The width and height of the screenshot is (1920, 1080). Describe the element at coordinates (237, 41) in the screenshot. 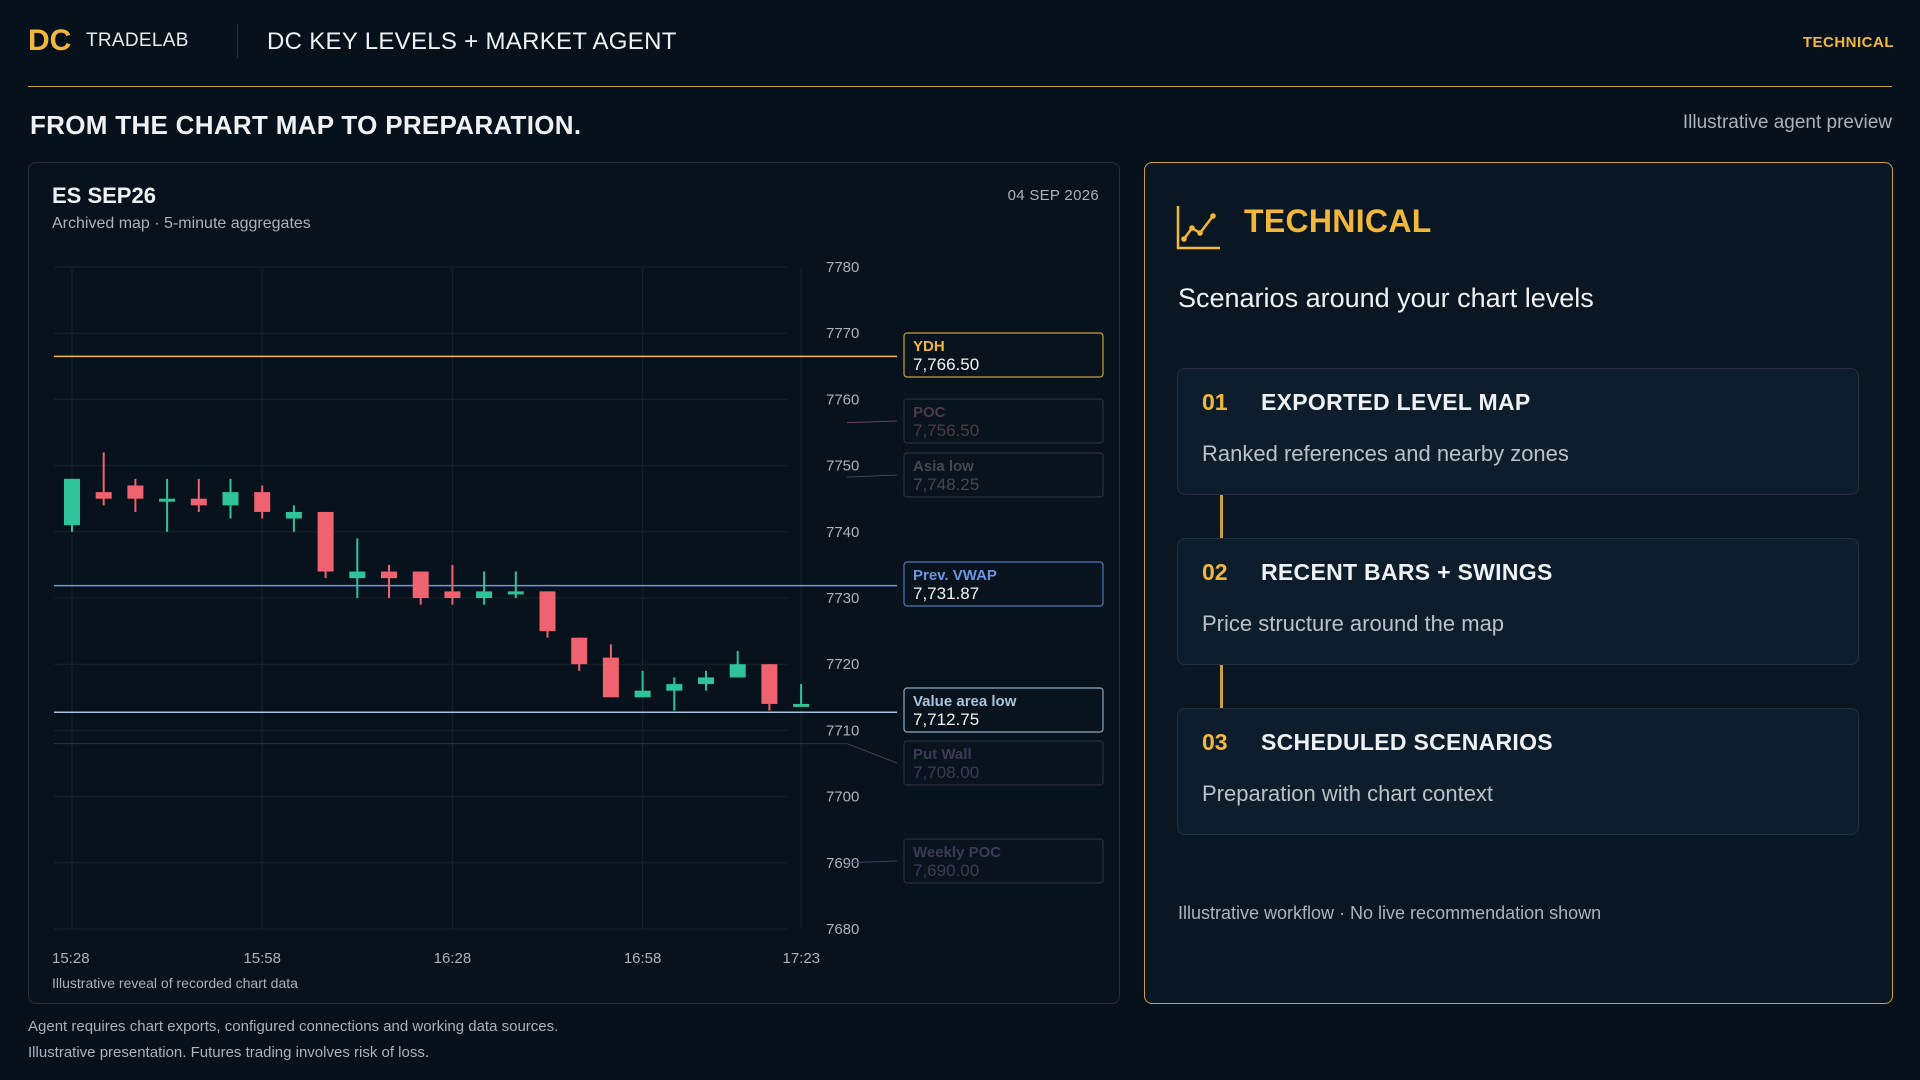

I see `header-divider` at that location.